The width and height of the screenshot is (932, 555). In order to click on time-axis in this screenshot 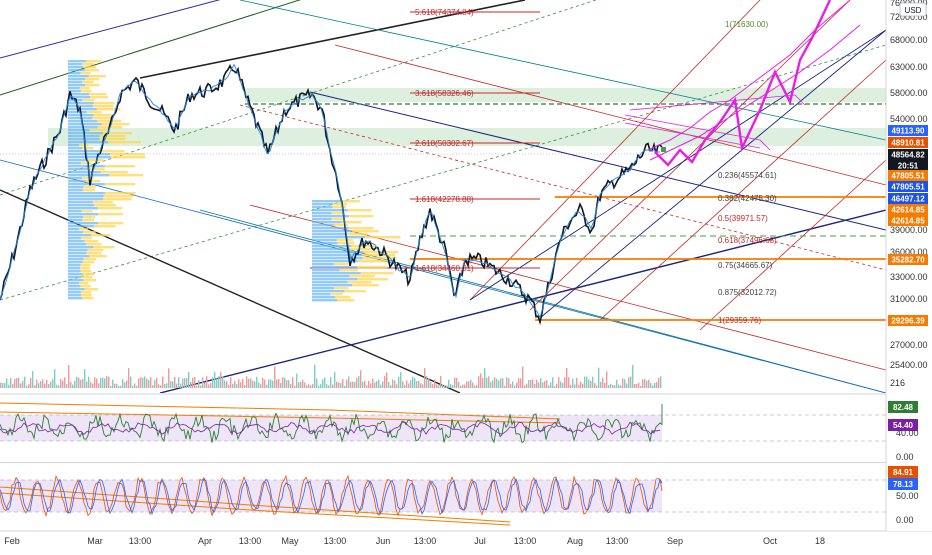, I will do `click(466, 541)`.